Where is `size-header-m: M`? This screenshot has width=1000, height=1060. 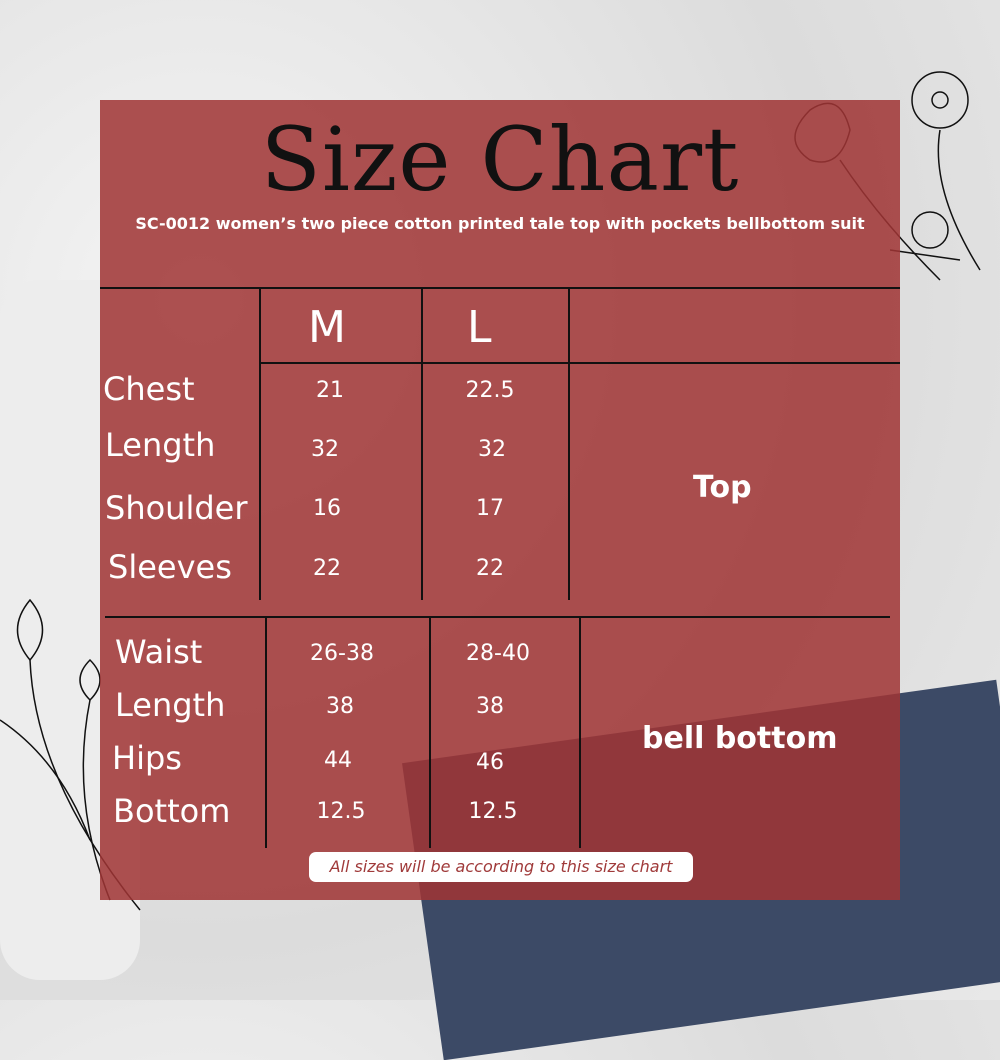
size-header-m: M is located at coordinates (327, 327).